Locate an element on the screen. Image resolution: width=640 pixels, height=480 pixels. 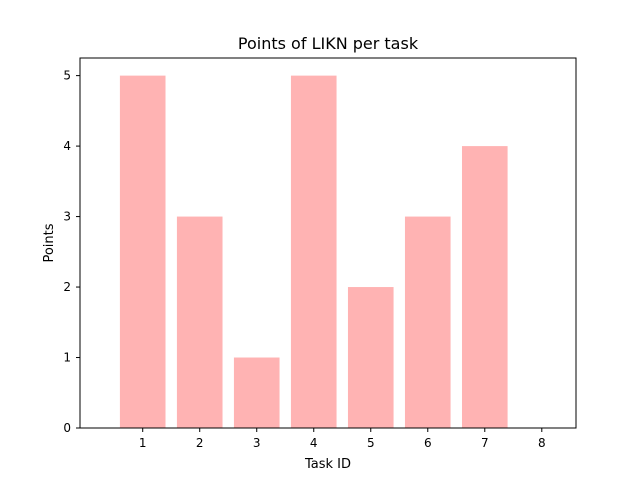
y-tick-label: 3 is located at coordinates (67, 217).